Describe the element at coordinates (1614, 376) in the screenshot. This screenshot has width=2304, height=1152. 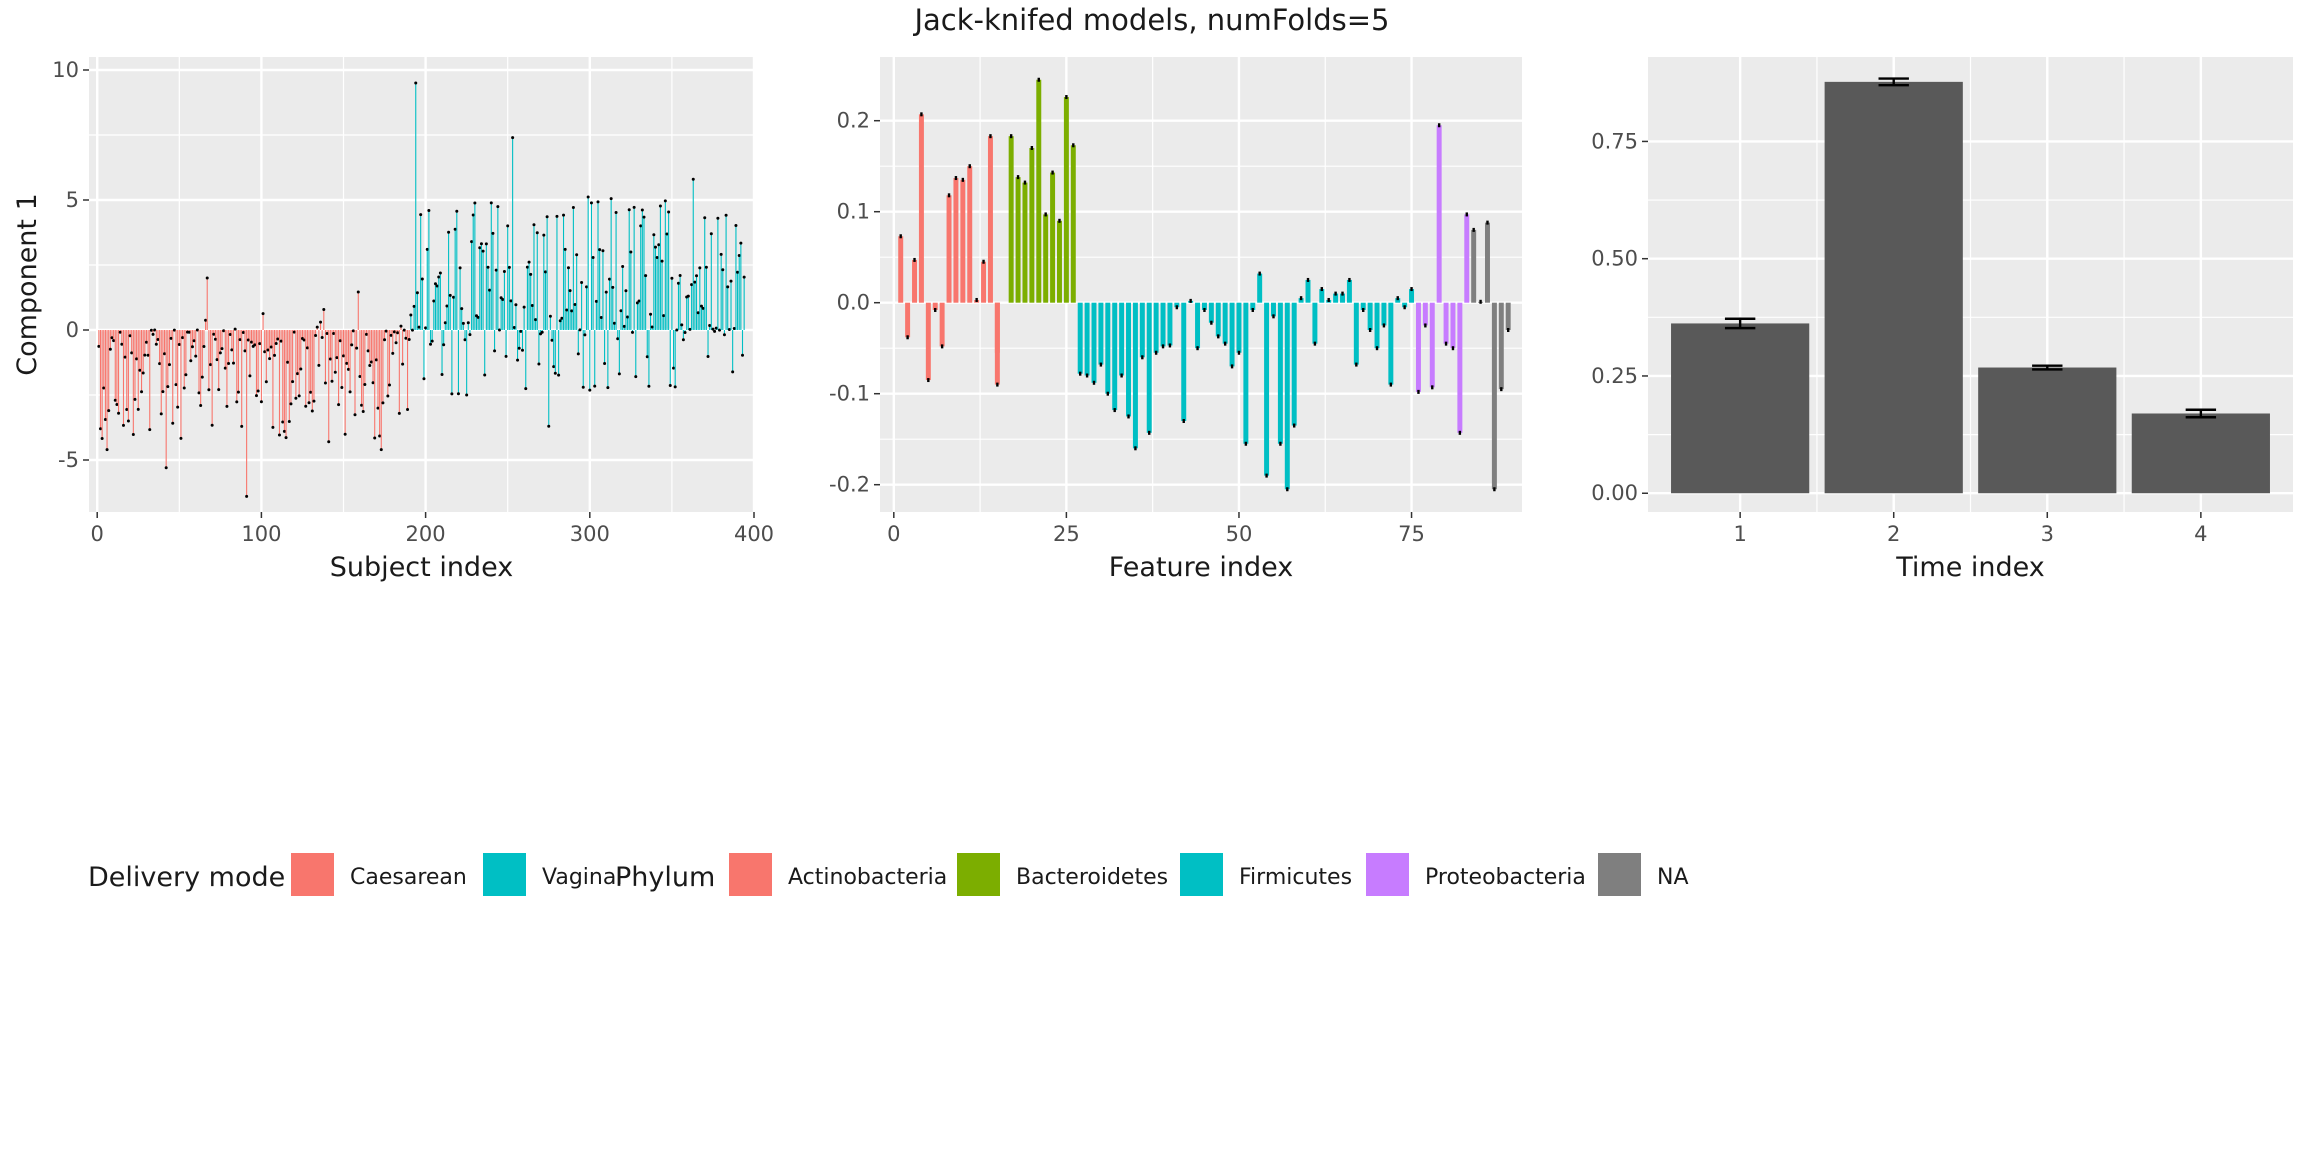
I see `y-tick-label: 0.25` at that location.